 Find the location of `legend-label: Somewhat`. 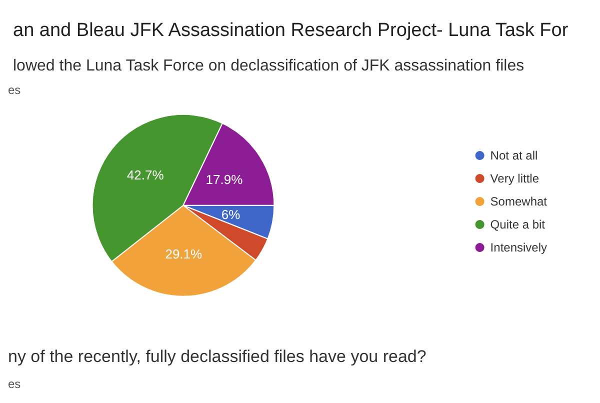

legend-label: Somewhat is located at coordinates (519, 201).